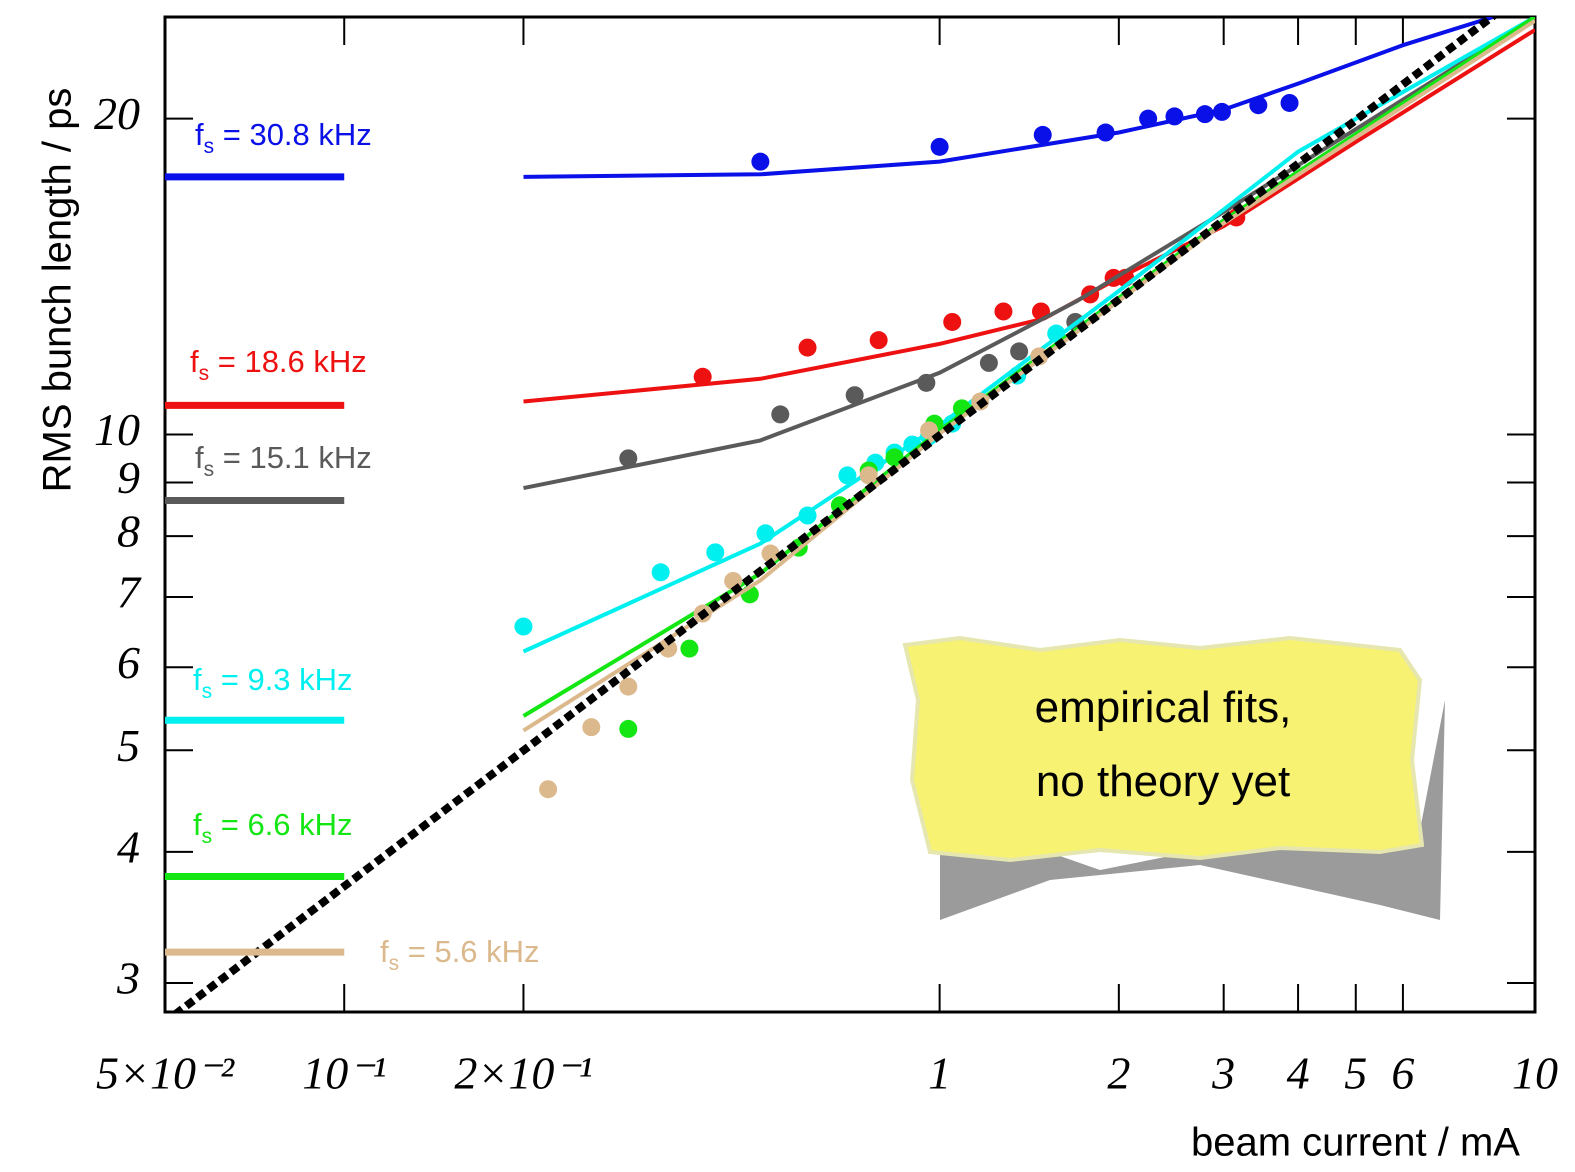 This screenshot has height=1172, width=1575. Describe the element at coordinates (939, 1073) in the screenshot. I see `x-tick-label: 1` at that location.